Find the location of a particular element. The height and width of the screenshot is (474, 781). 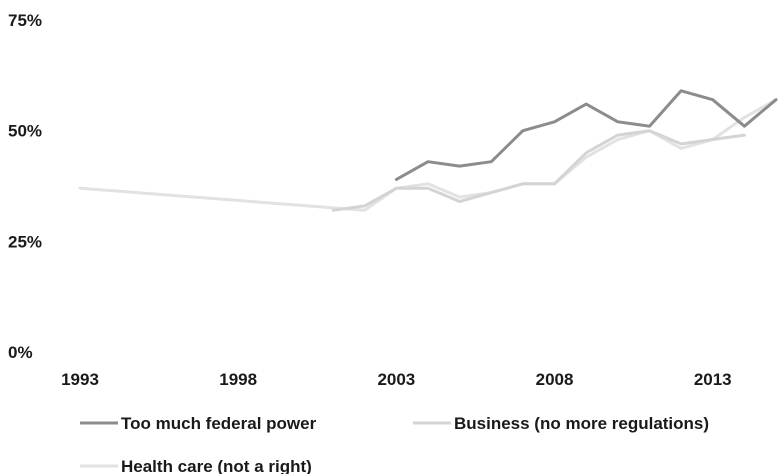

x-tick-label: 2008 is located at coordinates (555, 379).